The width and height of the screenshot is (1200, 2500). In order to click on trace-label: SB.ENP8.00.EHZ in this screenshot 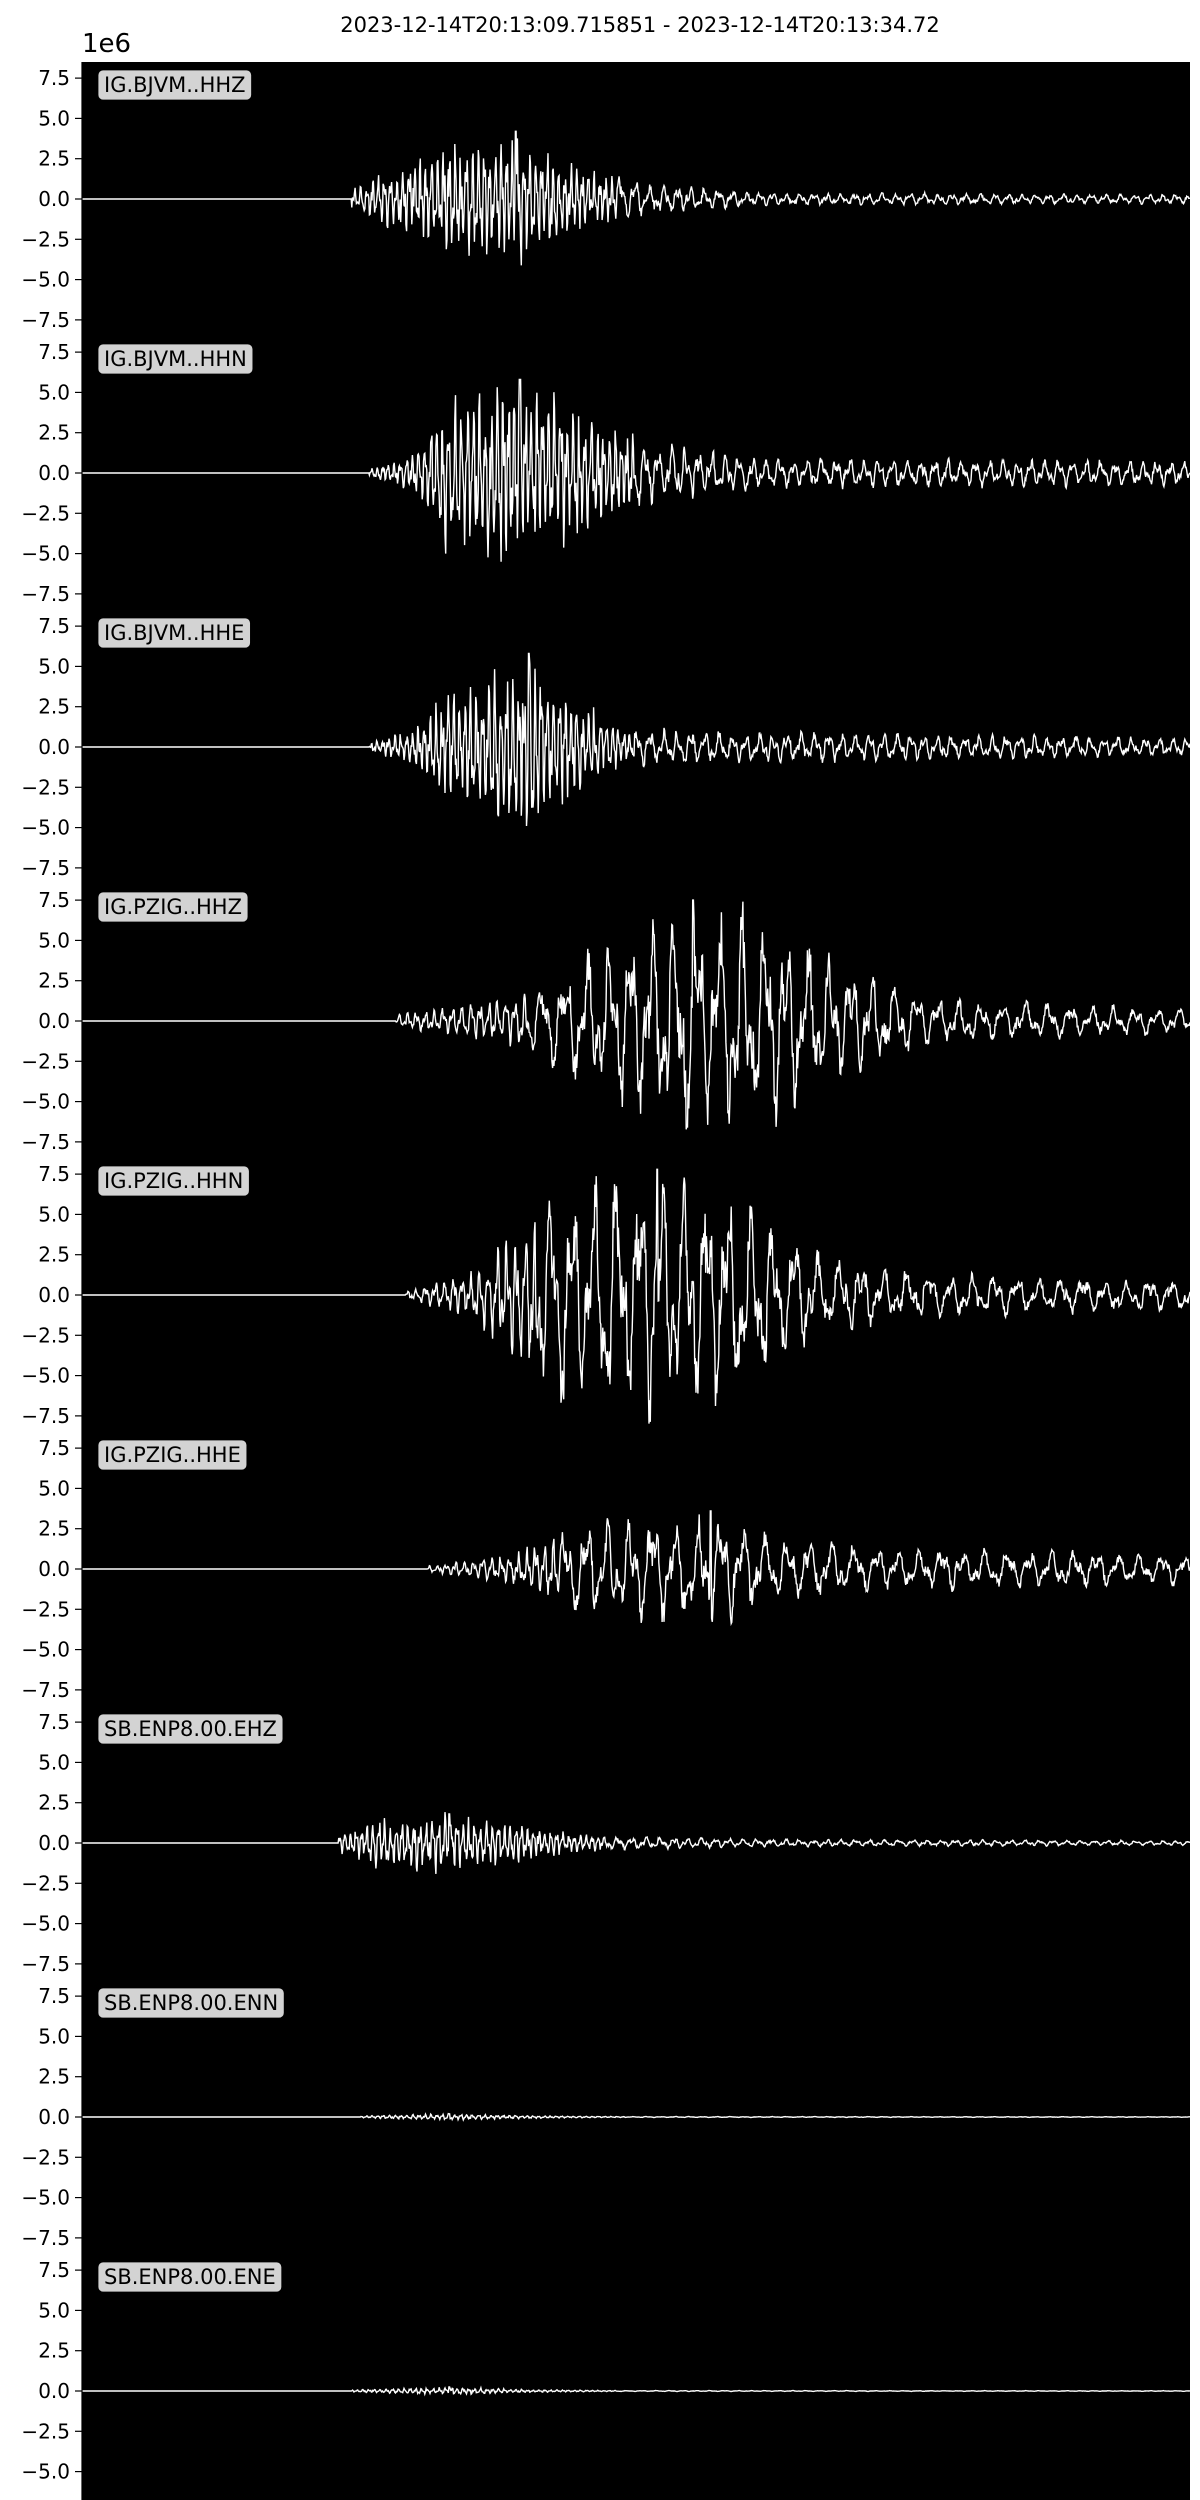, I will do `click(190, 1729)`.